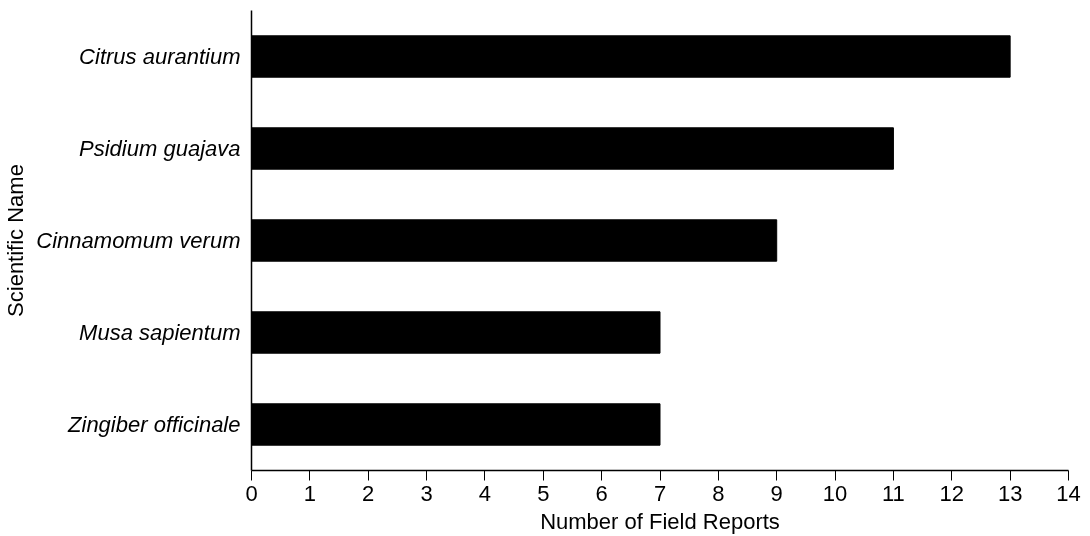 This screenshot has width=1090, height=536. Describe the element at coordinates (660, 521) in the screenshot. I see `x-axis-title: Number of Field Reports` at that location.